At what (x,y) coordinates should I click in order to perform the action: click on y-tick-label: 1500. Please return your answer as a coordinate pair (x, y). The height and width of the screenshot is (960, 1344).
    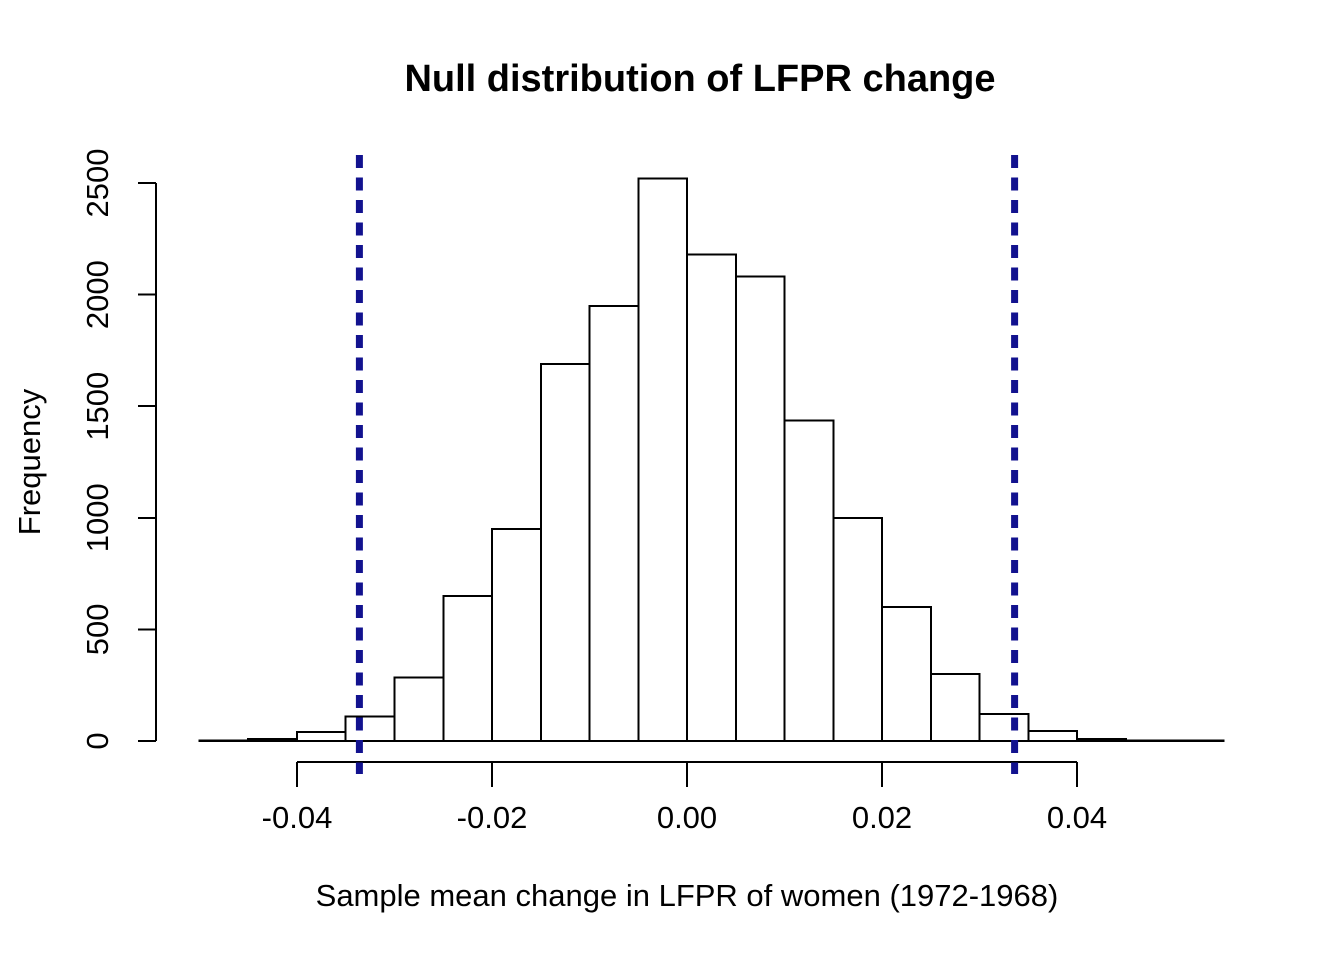
    Looking at the image, I should click on (97, 406).